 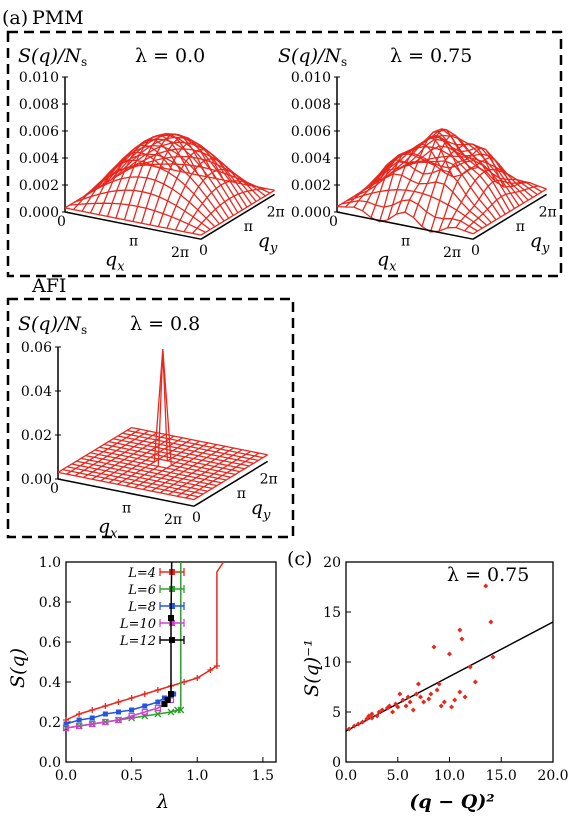 What do you see at coordinates (261, 510) in the screenshot?
I see `qy-label: qy` at bounding box center [261, 510].